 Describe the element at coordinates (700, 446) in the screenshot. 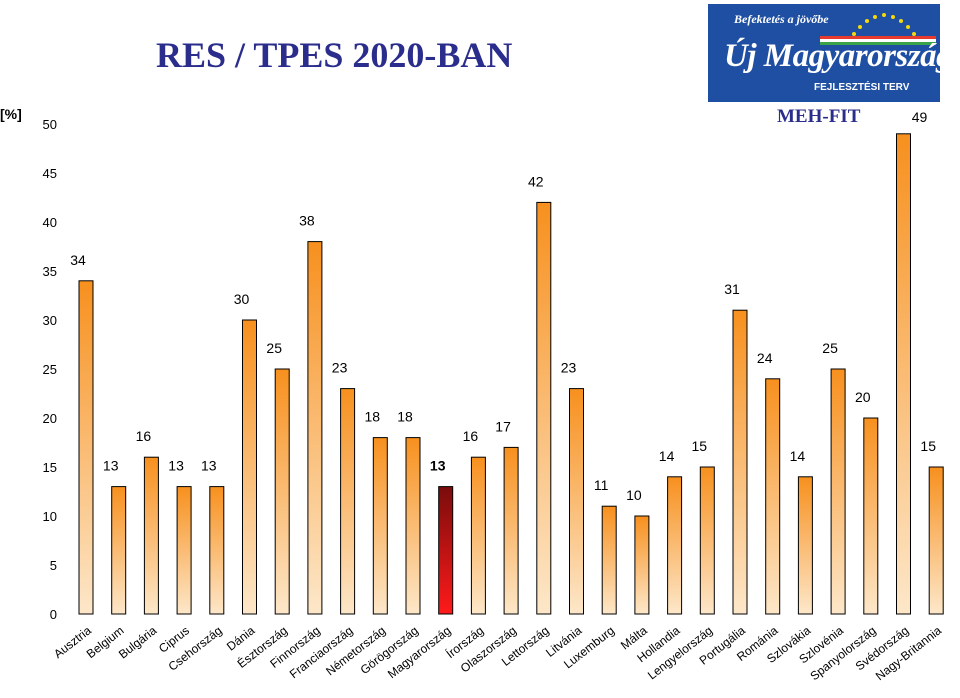

I see `value-label-lengyelorszag: 15` at that location.